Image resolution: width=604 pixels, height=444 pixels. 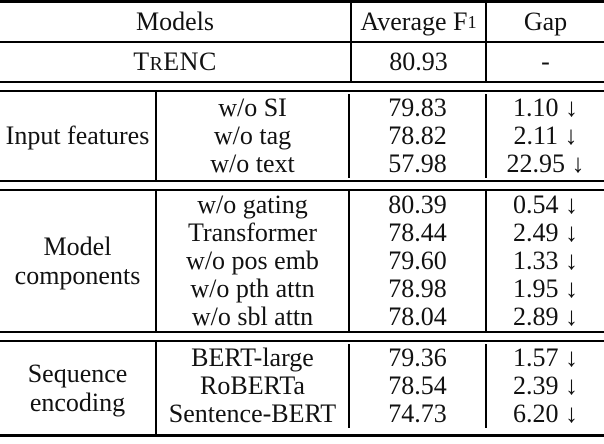 What do you see at coordinates (545, 204) in the screenshot?
I see `gap-value: 0.54 ↓` at bounding box center [545, 204].